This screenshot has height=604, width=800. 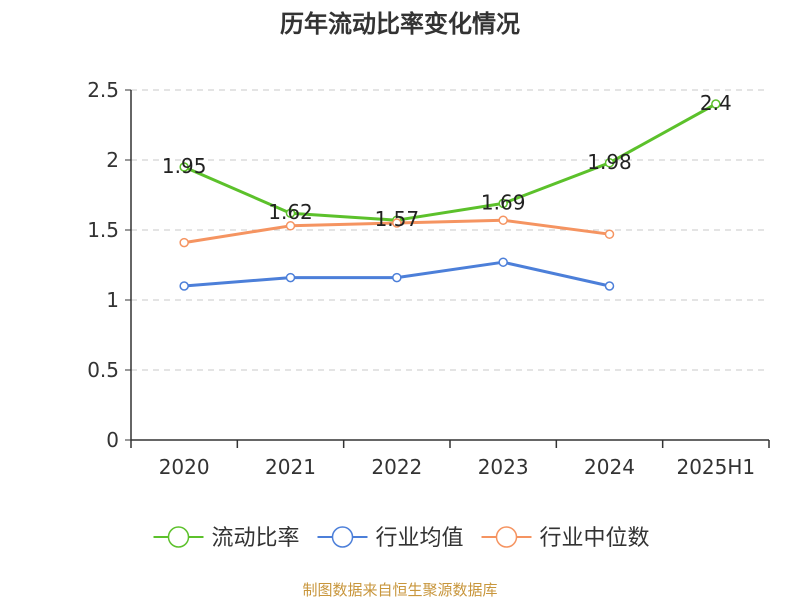 What do you see at coordinates (103, 90) in the screenshot?
I see `y-tick-label: 2.5` at bounding box center [103, 90].